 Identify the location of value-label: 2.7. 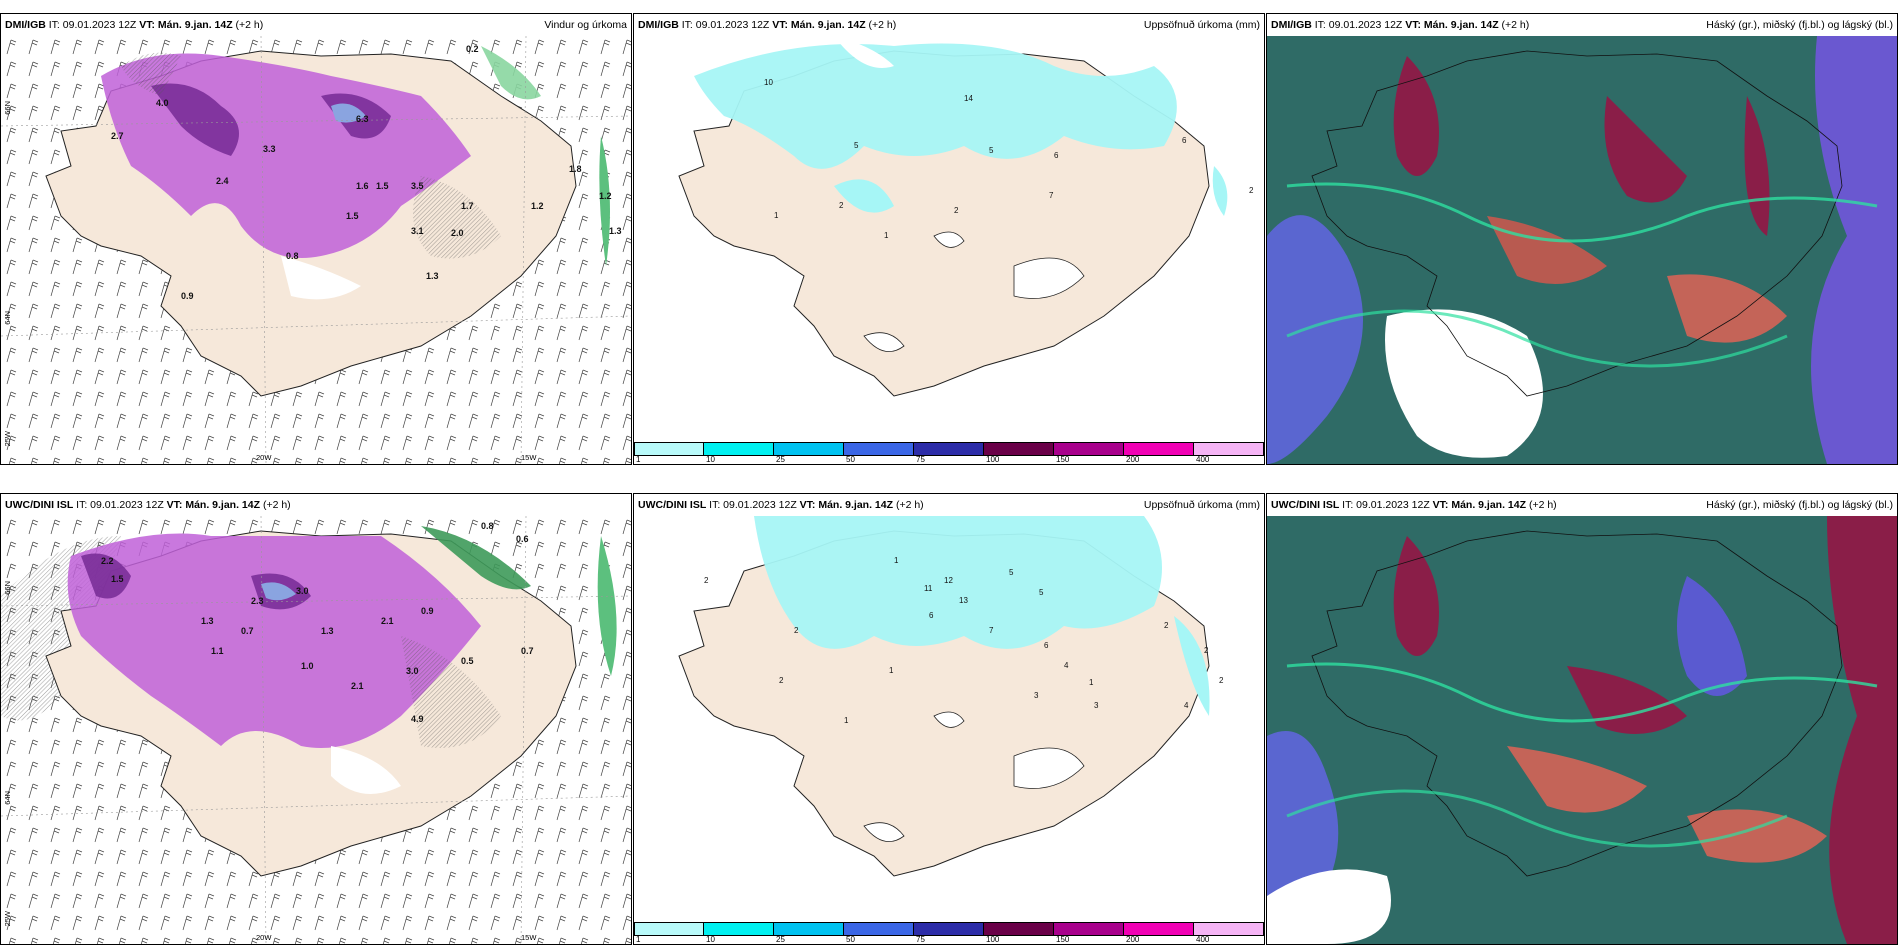
(117, 136).